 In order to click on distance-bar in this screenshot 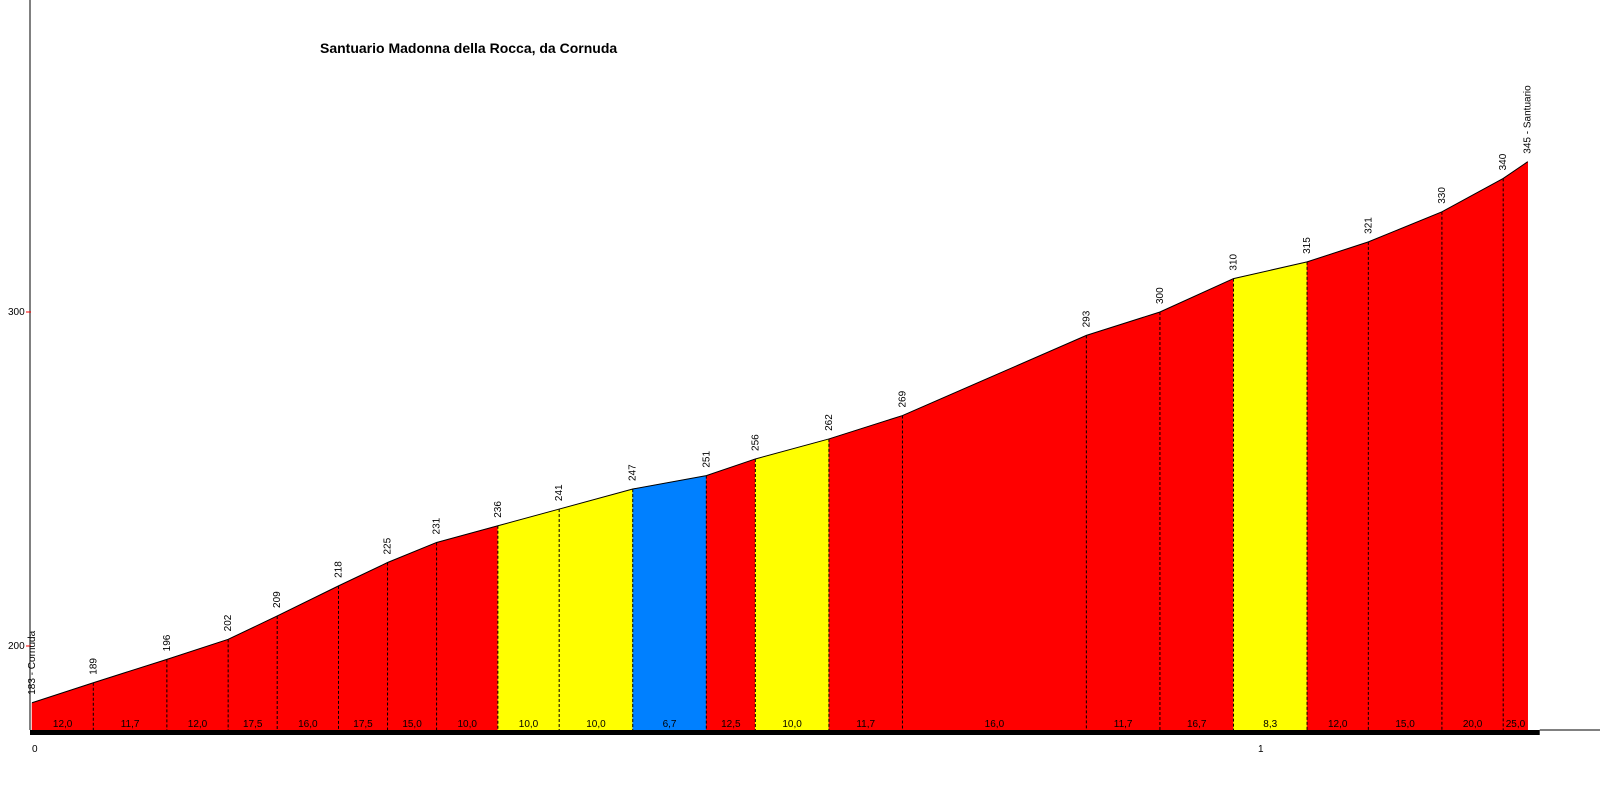, I will do `click(785, 732)`.